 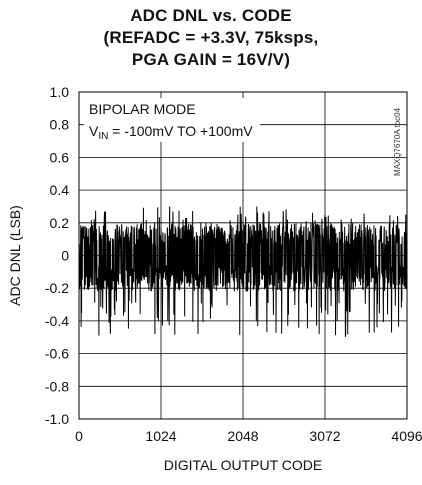 I want to click on y-tick-label: 0.8, so click(x=60, y=125).